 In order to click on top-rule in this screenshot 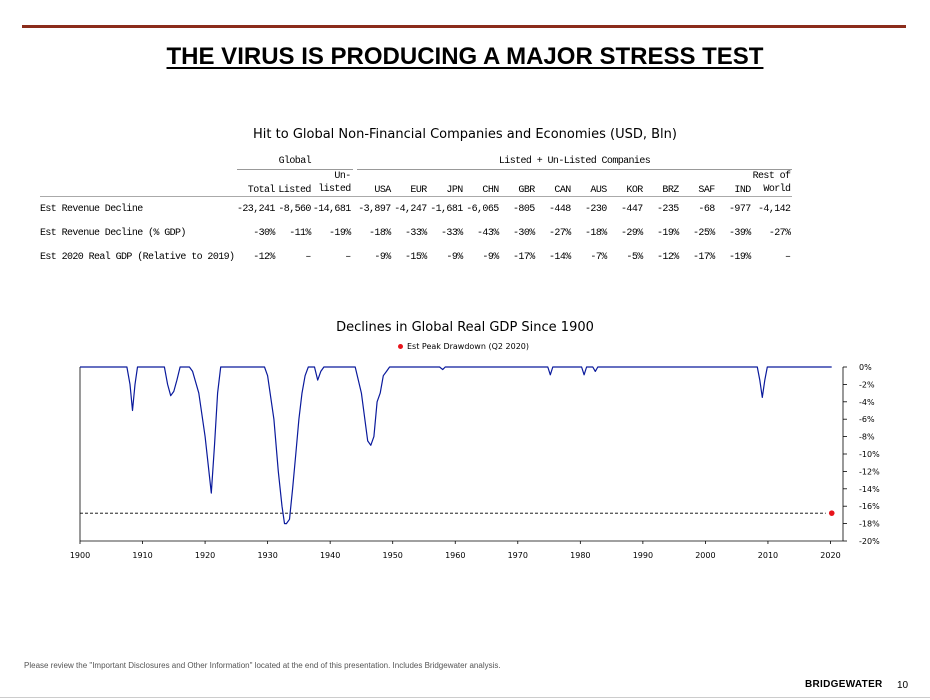, I will do `click(464, 26)`.